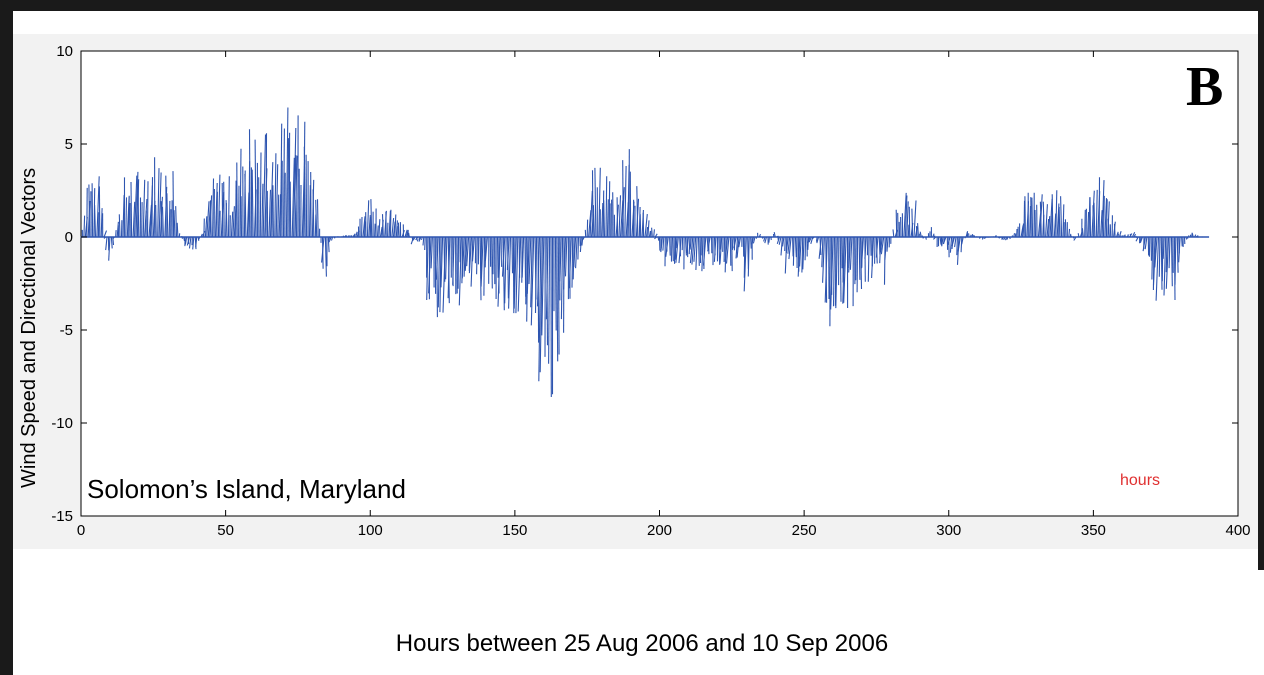 This screenshot has height=675, width=1264. I want to click on x-tick-label: 0, so click(81, 530).